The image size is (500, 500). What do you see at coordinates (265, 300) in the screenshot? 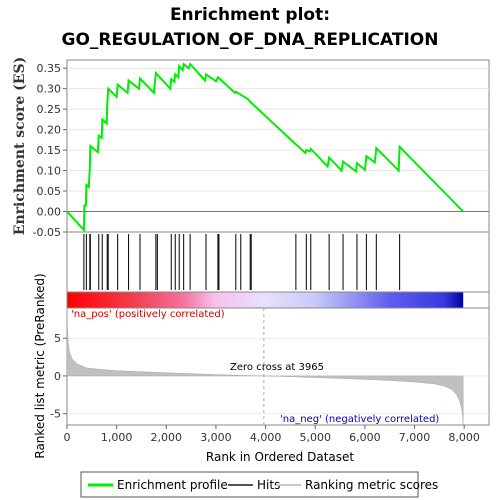
I see `ranking-color-bar` at bounding box center [265, 300].